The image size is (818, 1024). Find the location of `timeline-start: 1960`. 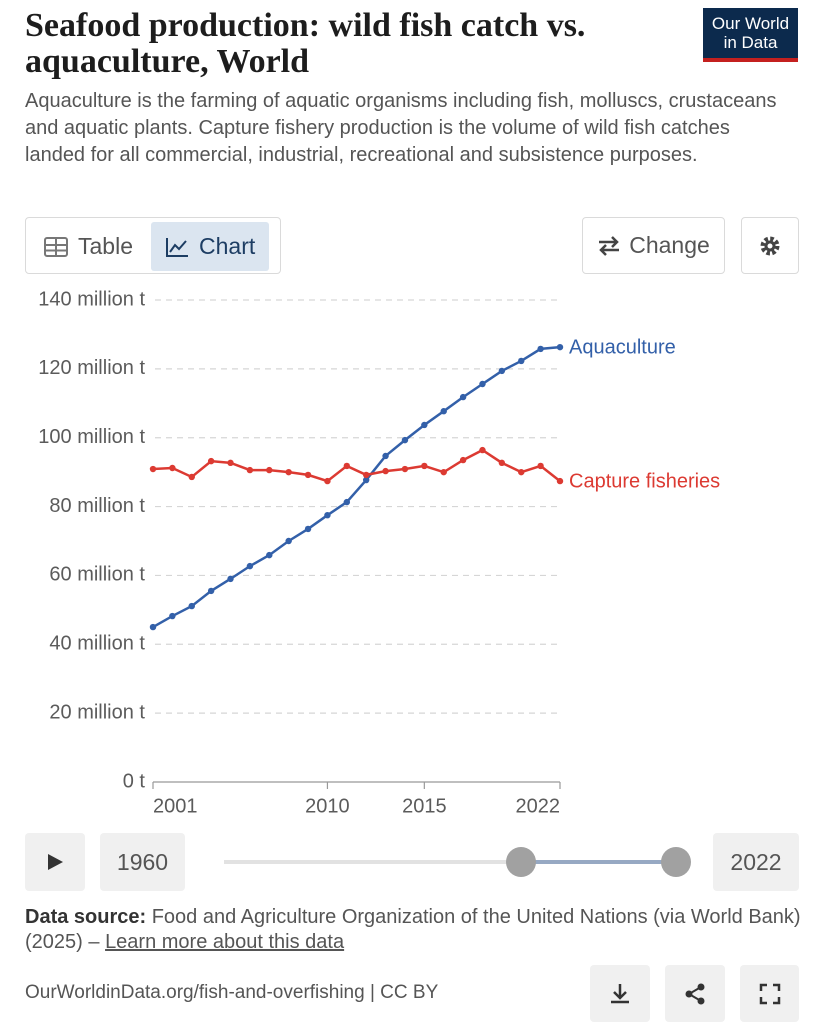

timeline-start: 1960 is located at coordinates (142, 862).